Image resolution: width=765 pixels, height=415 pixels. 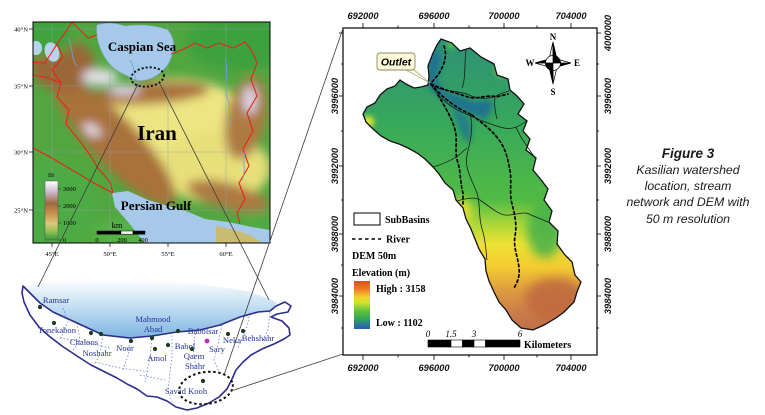 What do you see at coordinates (335, 295) in the screenshot?
I see `y-axis-label-left: 3984000` at bounding box center [335, 295].